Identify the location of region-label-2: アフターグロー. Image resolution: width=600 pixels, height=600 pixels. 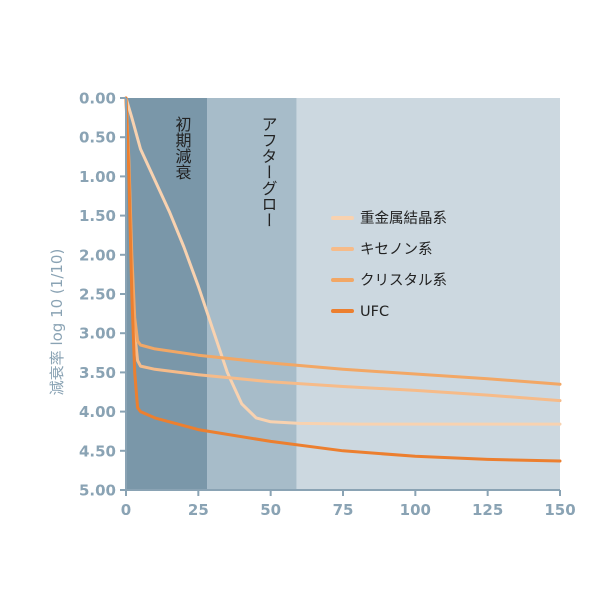
(268, 172).